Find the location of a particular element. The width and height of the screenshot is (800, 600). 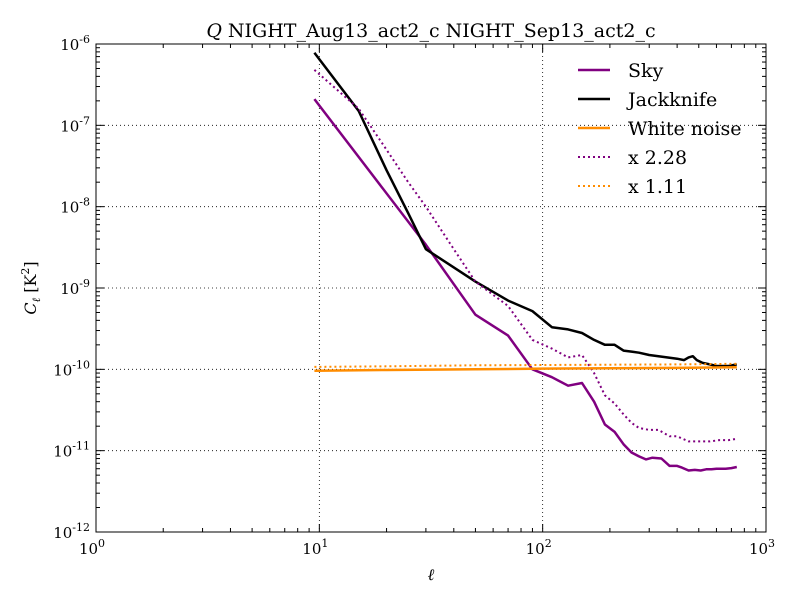

legend: Sky Jackknife White noise x 2.28 x 1.11 is located at coordinates (660, 129).